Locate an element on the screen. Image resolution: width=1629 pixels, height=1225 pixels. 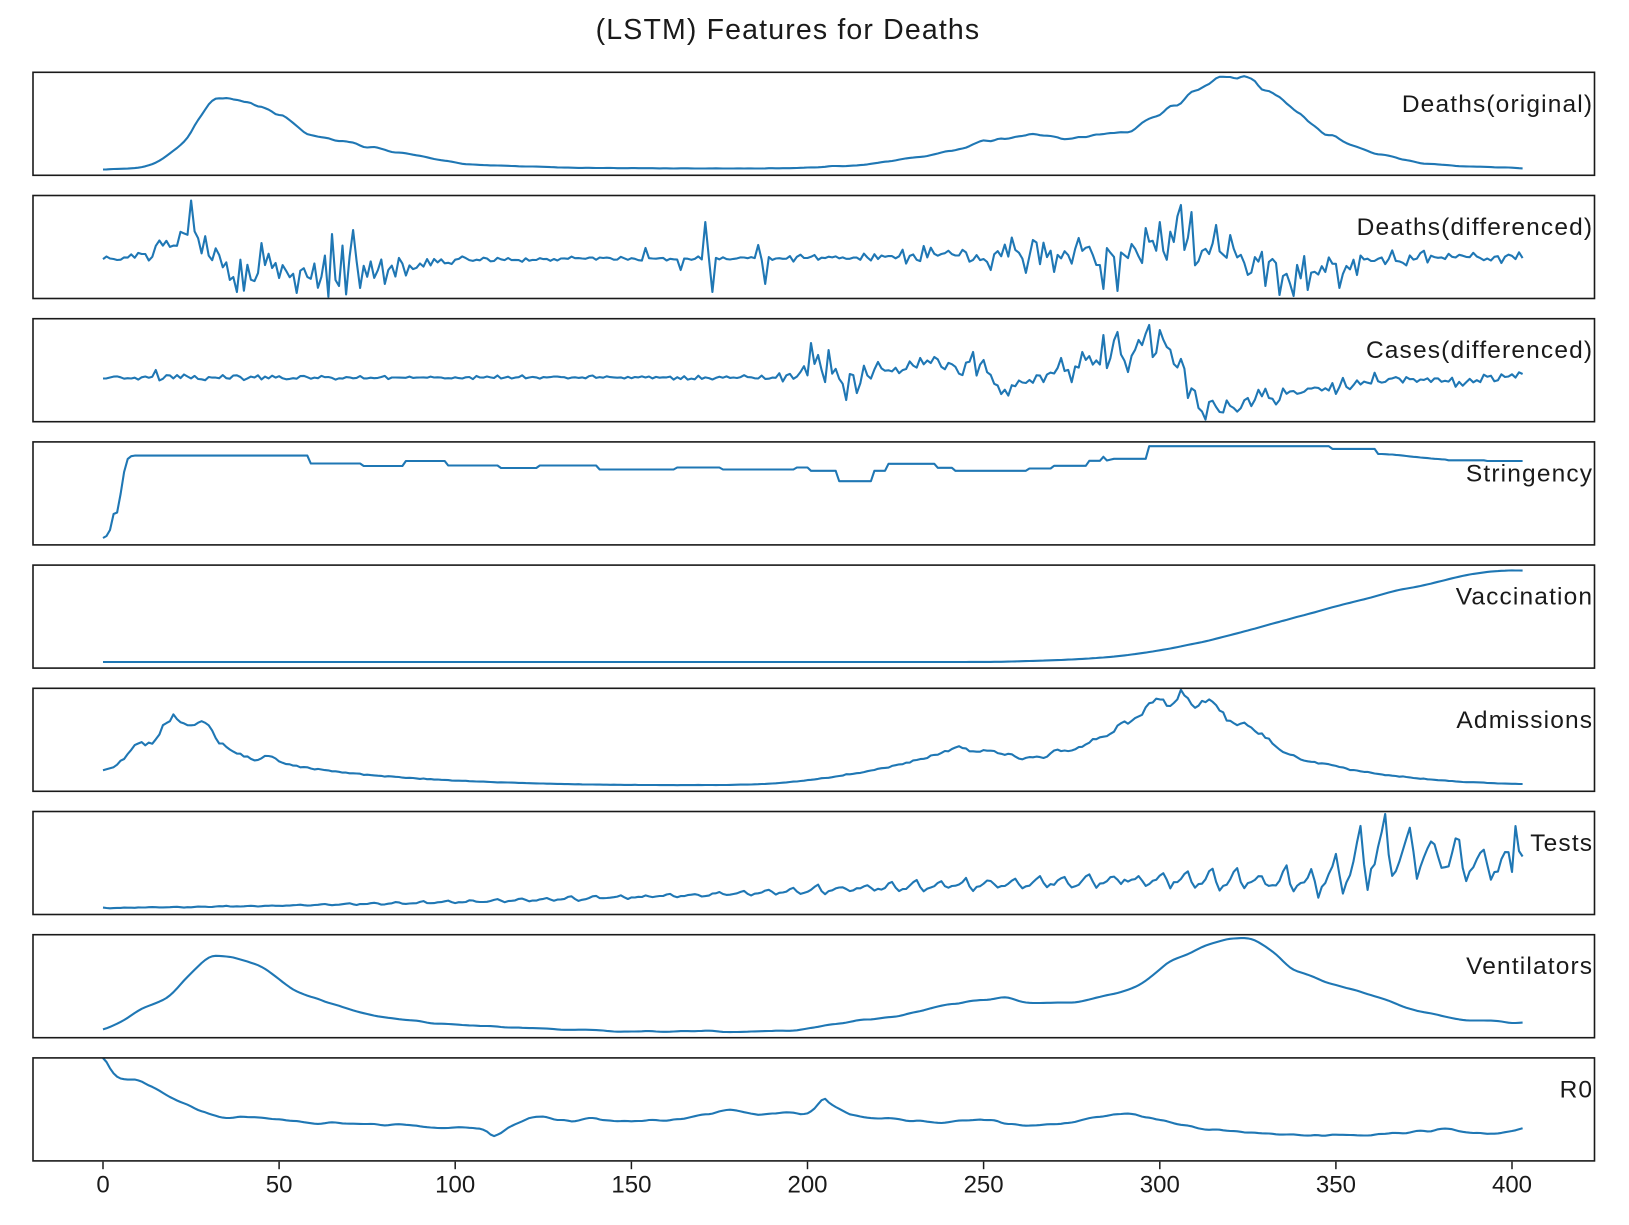
svg-text: Ventilators is located at coordinates (1529, 966).